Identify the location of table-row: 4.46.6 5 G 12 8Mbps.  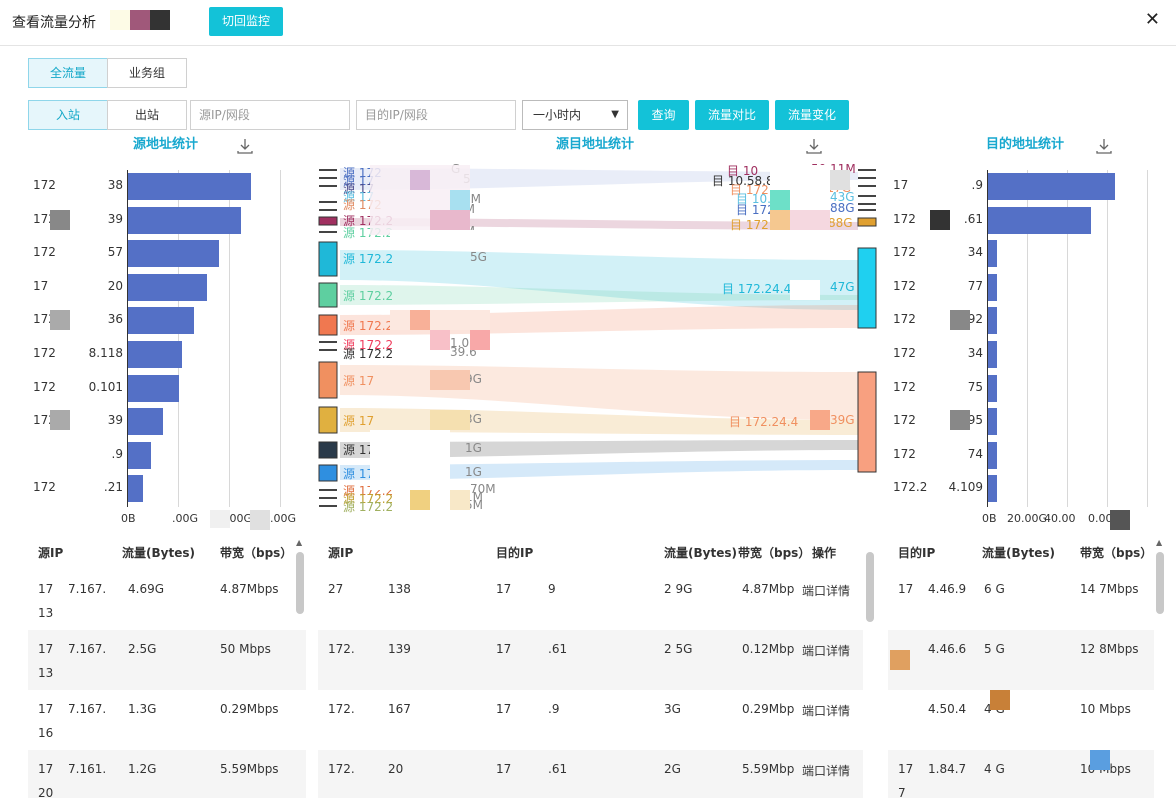
(1021, 660).